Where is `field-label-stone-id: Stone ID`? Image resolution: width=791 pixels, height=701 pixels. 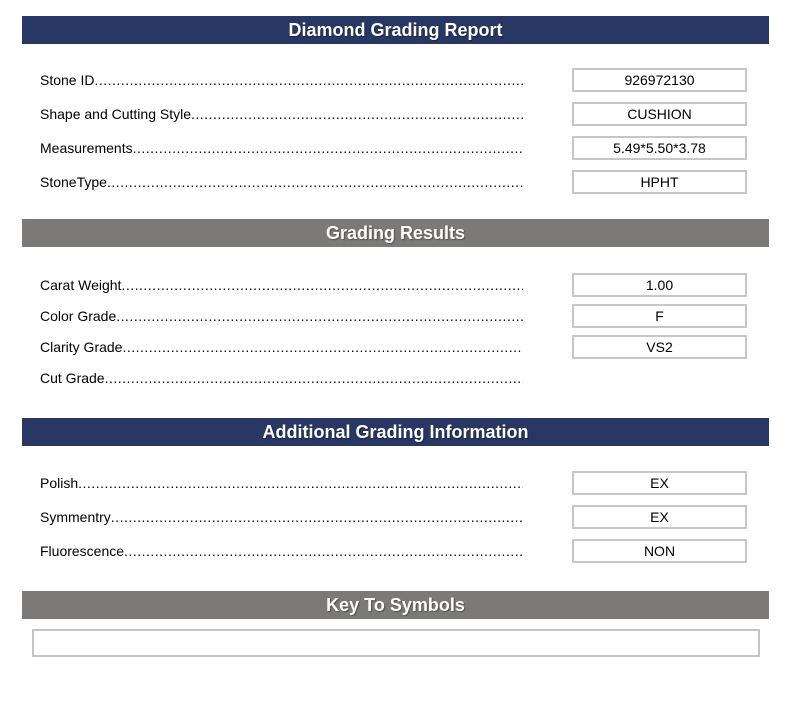
field-label-stone-id: Stone ID is located at coordinates (67, 80).